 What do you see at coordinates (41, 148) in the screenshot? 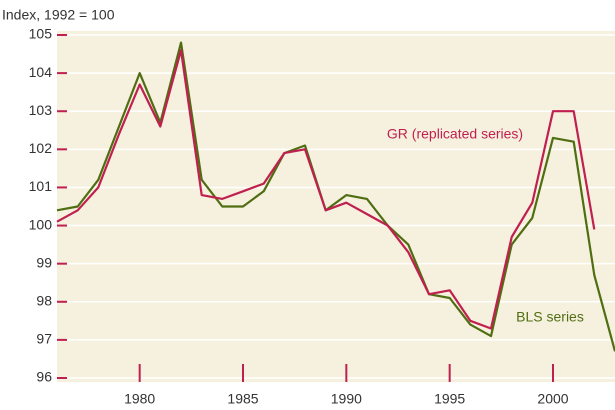
I see `y-tick-label: 102` at bounding box center [41, 148].